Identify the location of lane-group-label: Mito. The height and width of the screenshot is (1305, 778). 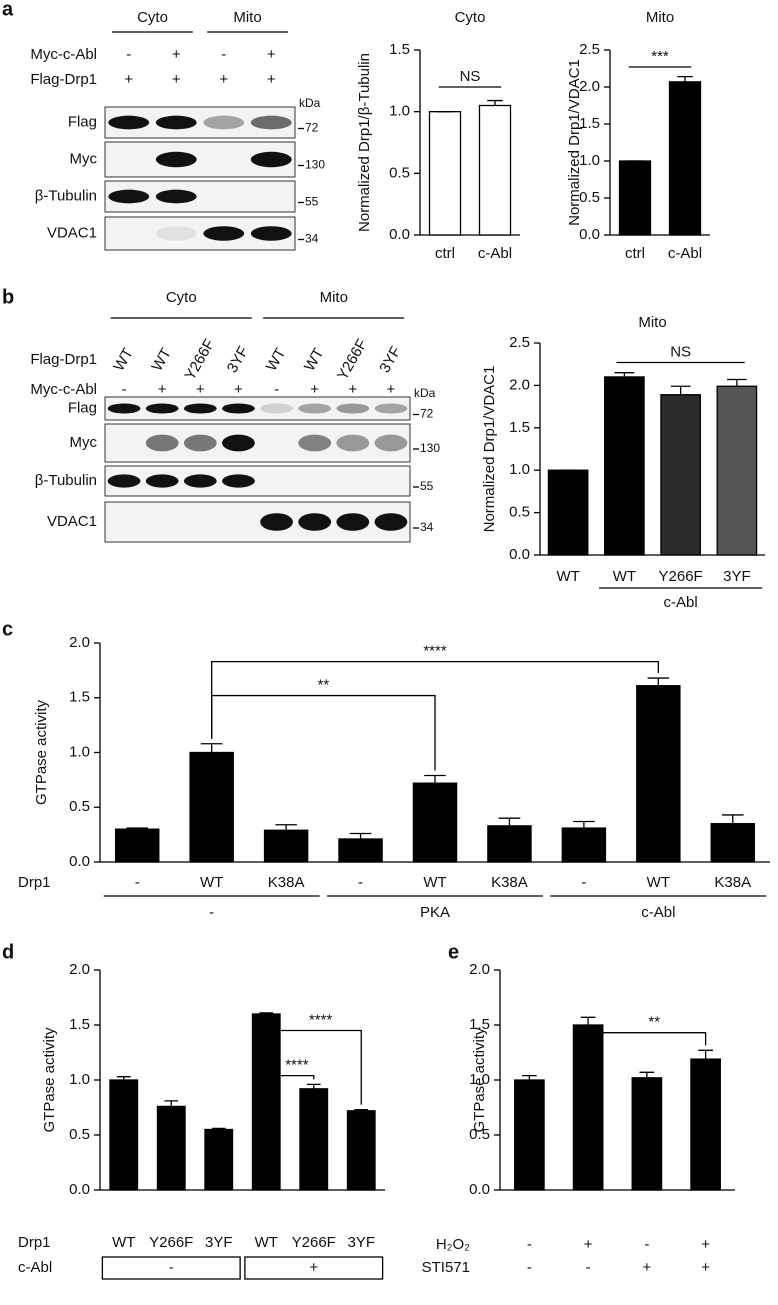
(334, 297).